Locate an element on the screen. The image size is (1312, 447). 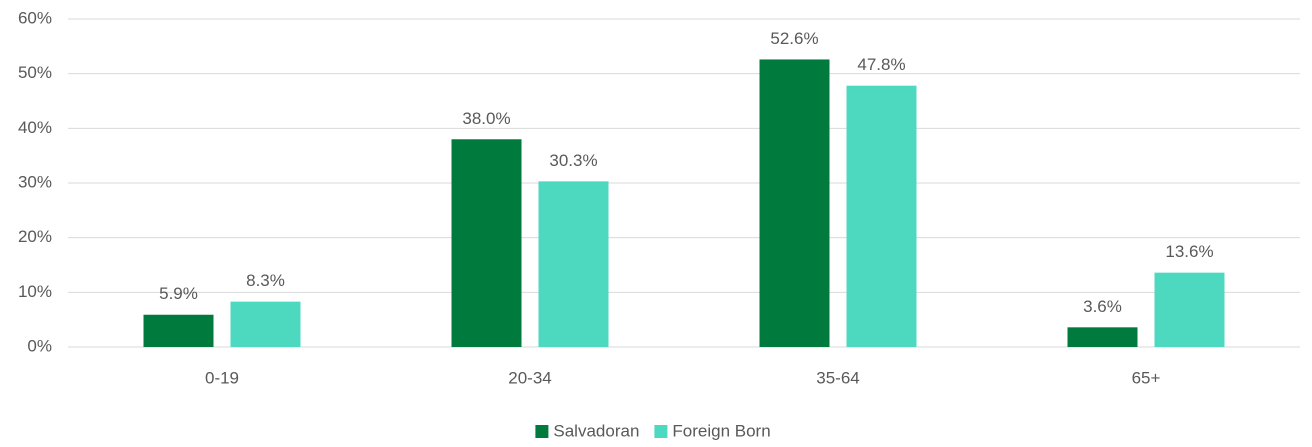
y-tick-label: 0% is located at coordinates (39, 345).